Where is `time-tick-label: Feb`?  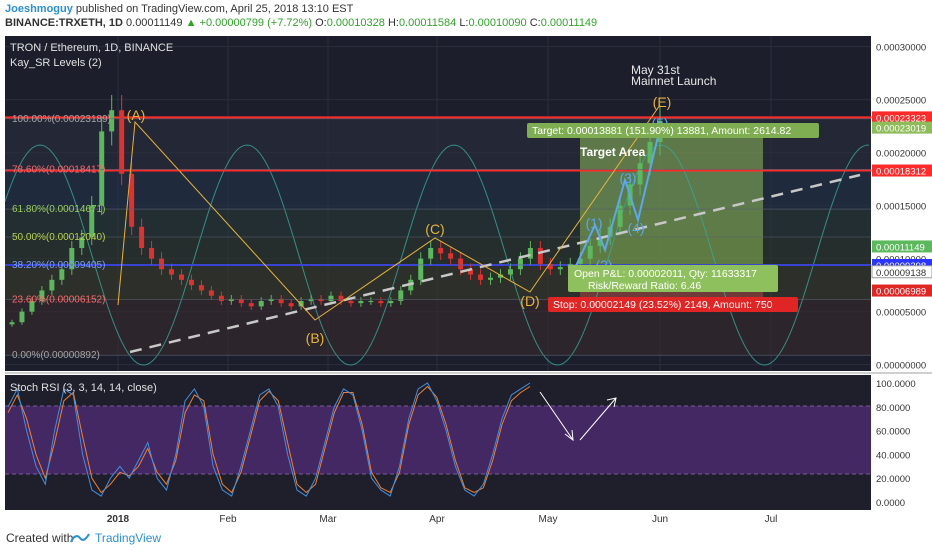 time-tick-label: Feb is located at coordinates (228, 519).